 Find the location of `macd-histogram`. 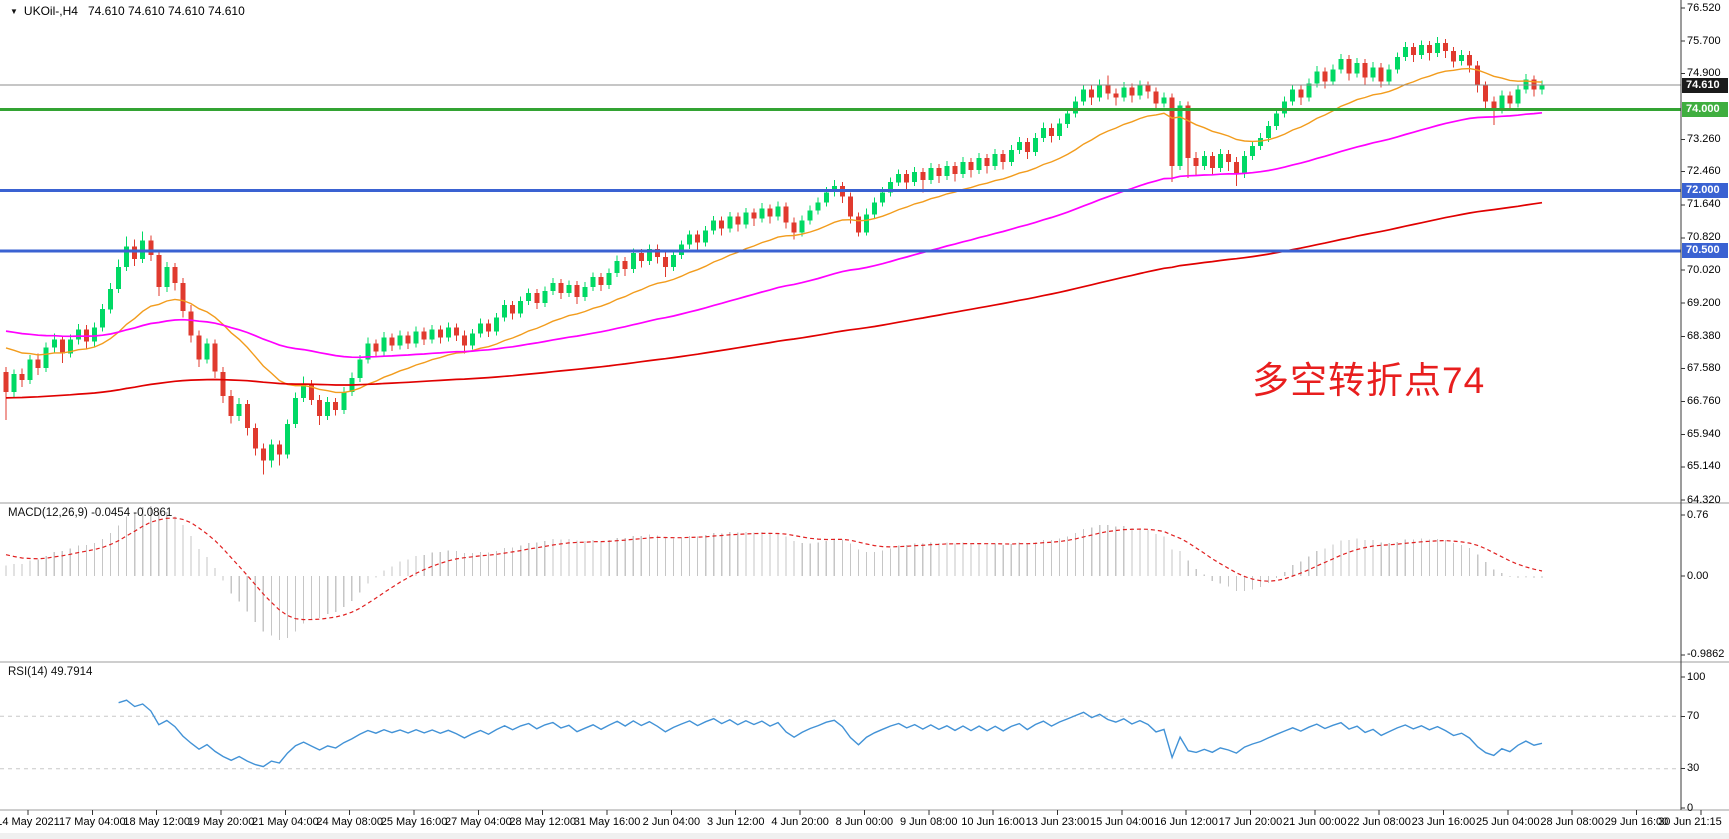

macd-histogram is located at coordinates (774, 573).